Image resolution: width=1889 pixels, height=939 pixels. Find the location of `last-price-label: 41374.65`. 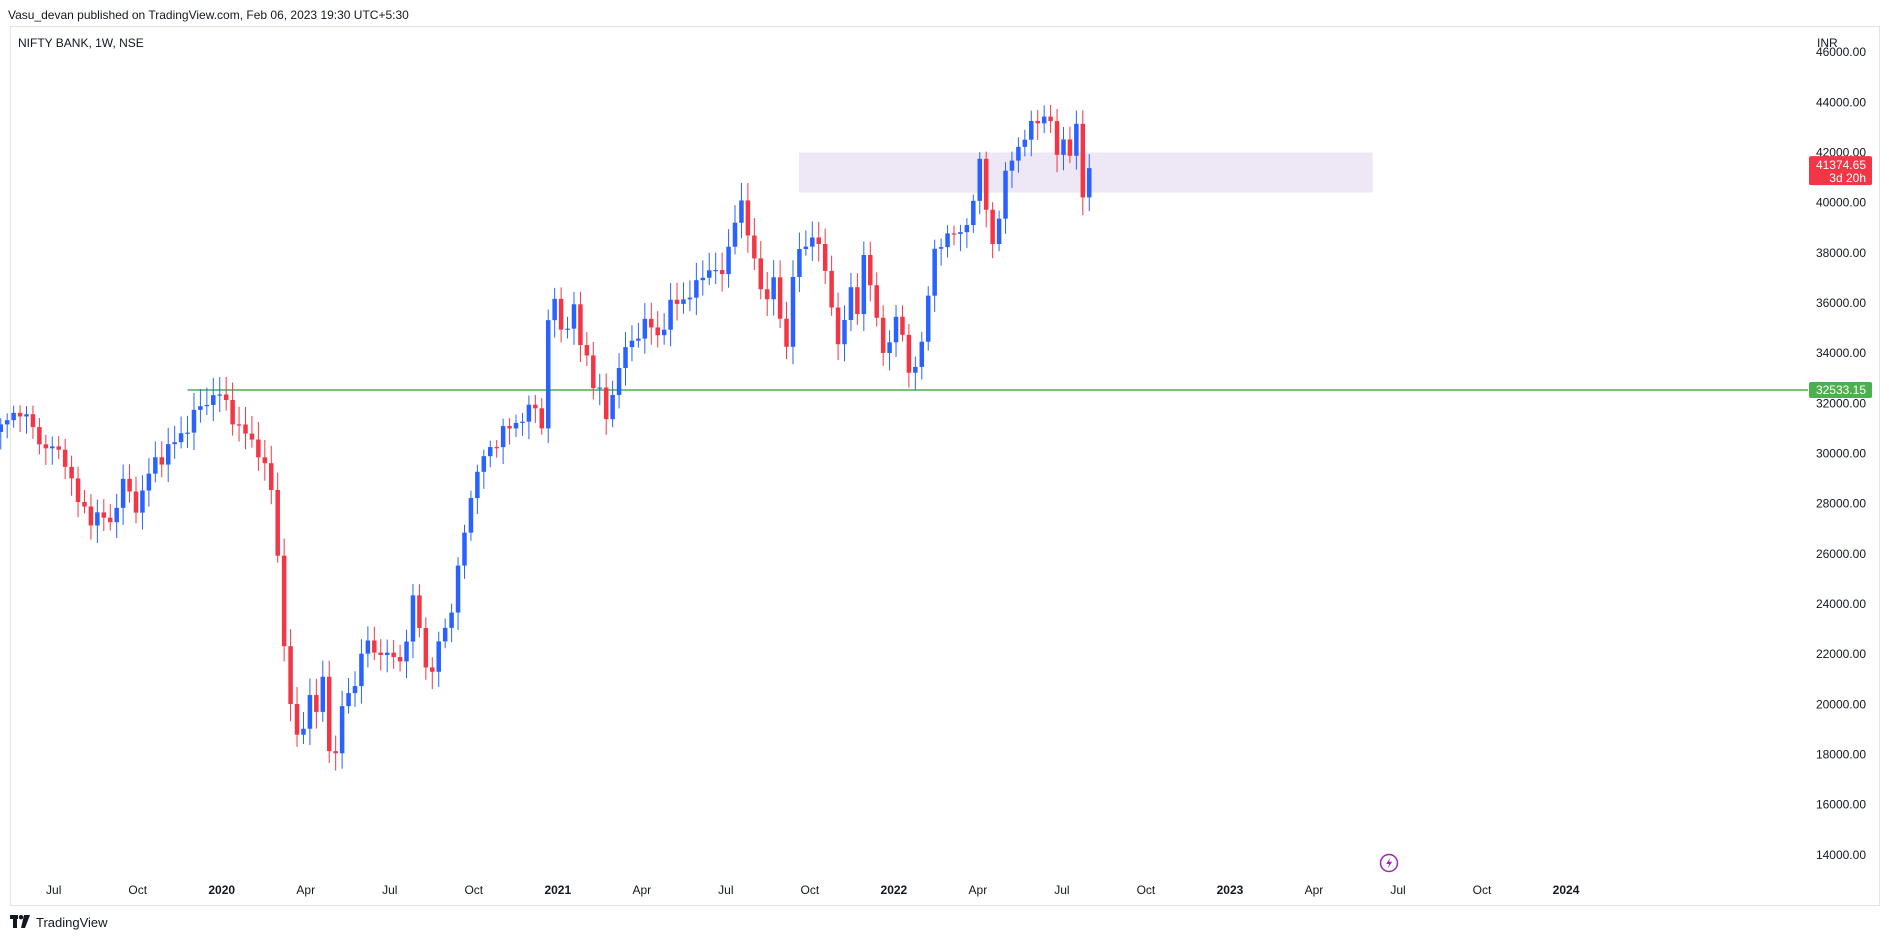

last-price-label: 41374.65 is located at coordinates (1841, 165).